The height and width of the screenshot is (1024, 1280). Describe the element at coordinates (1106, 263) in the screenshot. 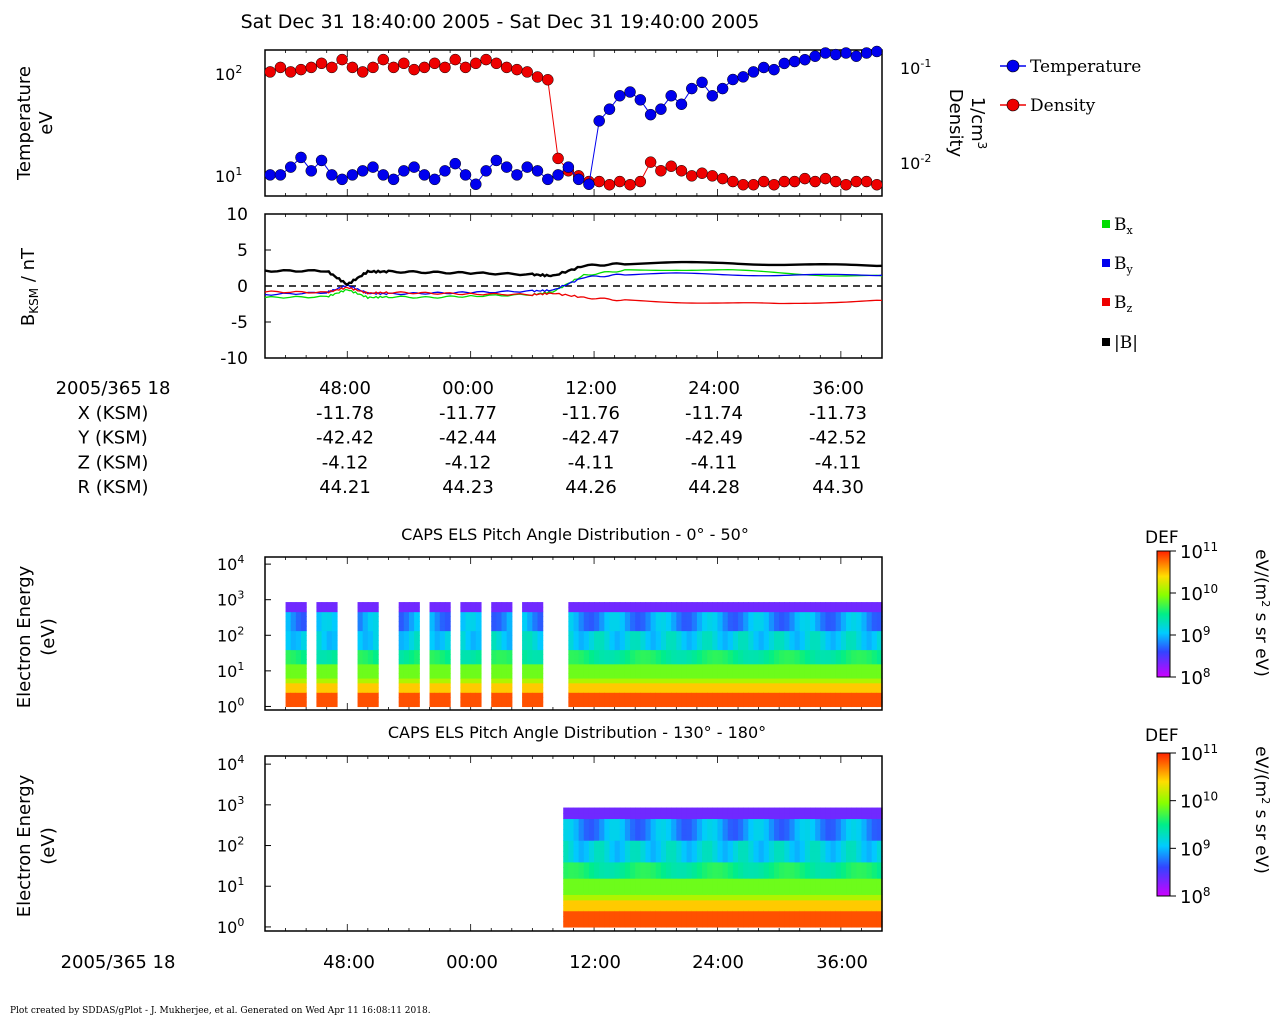

I see `legend-by-marker` at that location.